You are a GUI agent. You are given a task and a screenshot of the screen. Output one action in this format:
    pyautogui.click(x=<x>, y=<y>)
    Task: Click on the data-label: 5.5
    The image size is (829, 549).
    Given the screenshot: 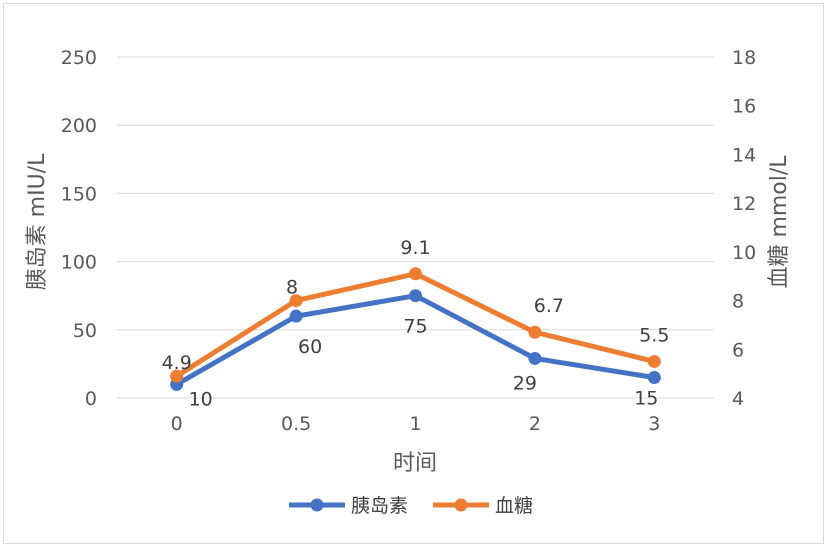 What is the action you would take?
    pyautogui.click(x=654, y=335)
    